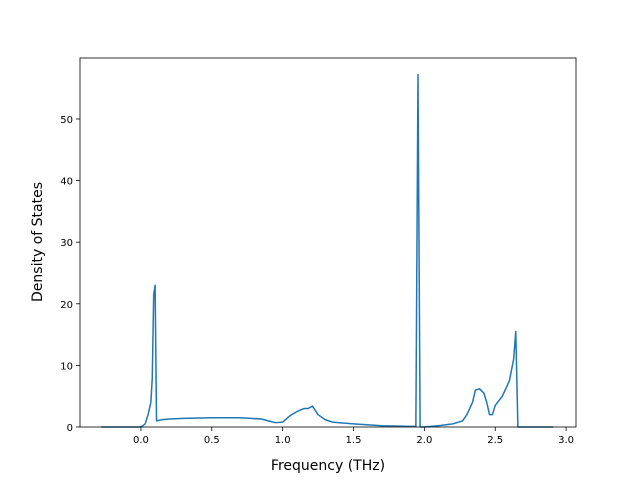 This screenshot has height=480, width=640. What do you see at coordinates (66, 182) in the screenshot?
I see `y-tick-label: 40` at bounding box center [66, 182].